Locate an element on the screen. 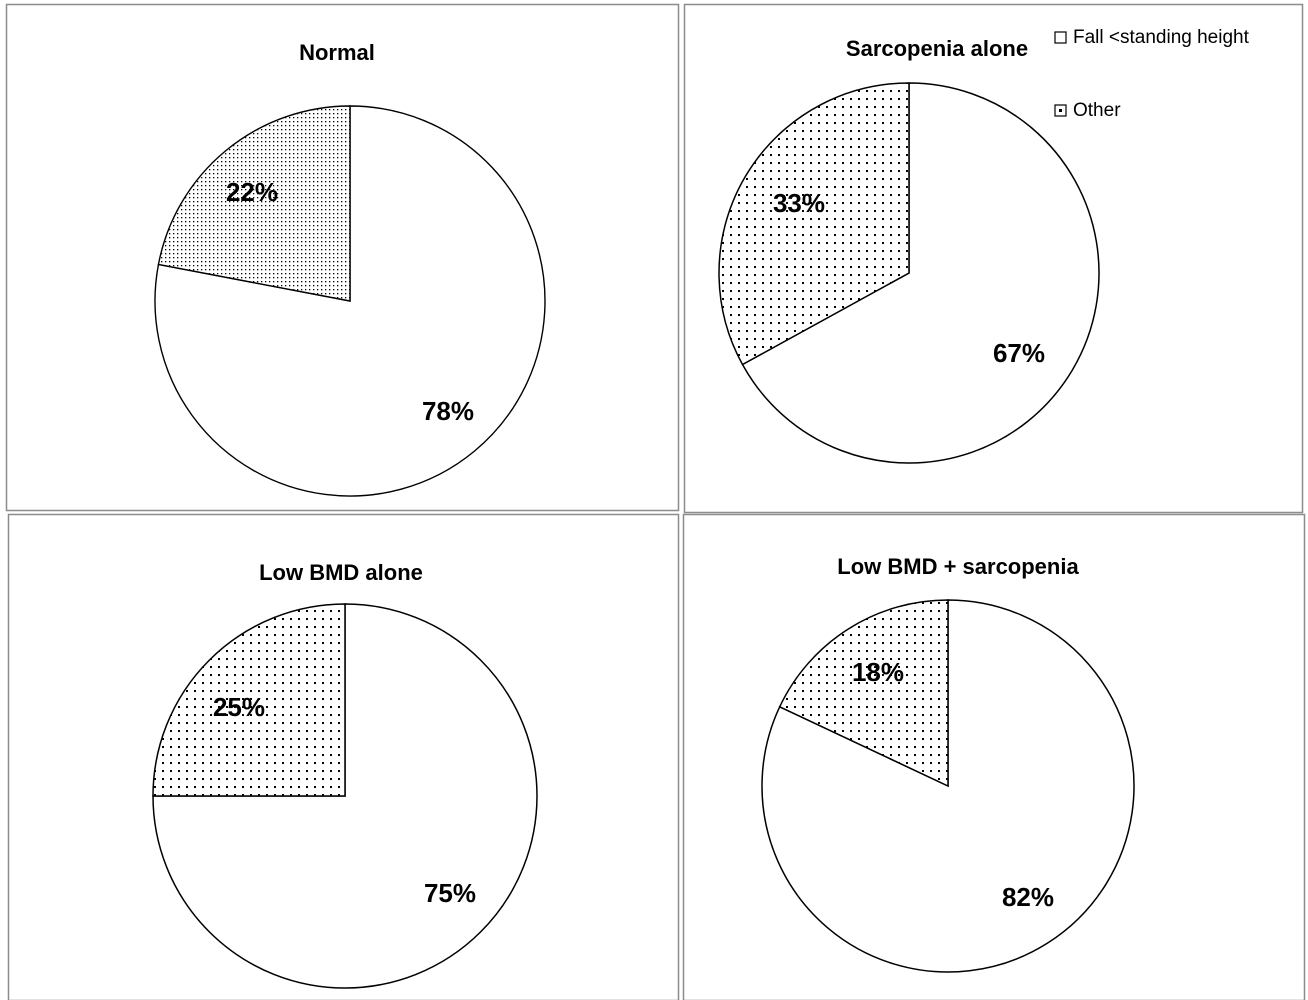 Image resolution: width=1308 pixels, height=1000 pixels. data-label-other: 22% is located at coordinates (252, 192).